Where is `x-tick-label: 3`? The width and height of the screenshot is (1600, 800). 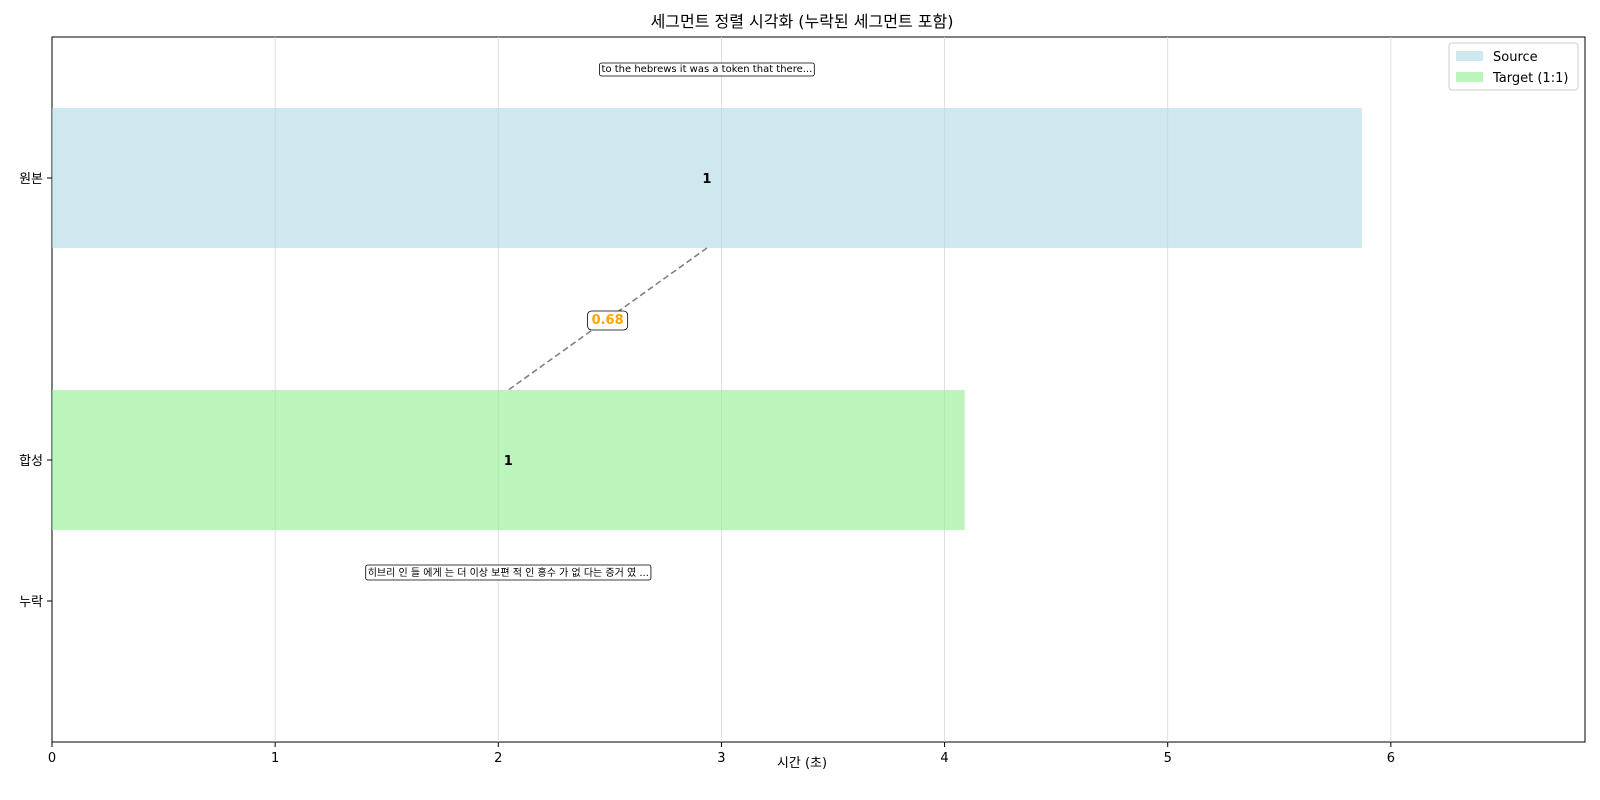
x-tick-label: 3 is located at coordinates (721, 758).